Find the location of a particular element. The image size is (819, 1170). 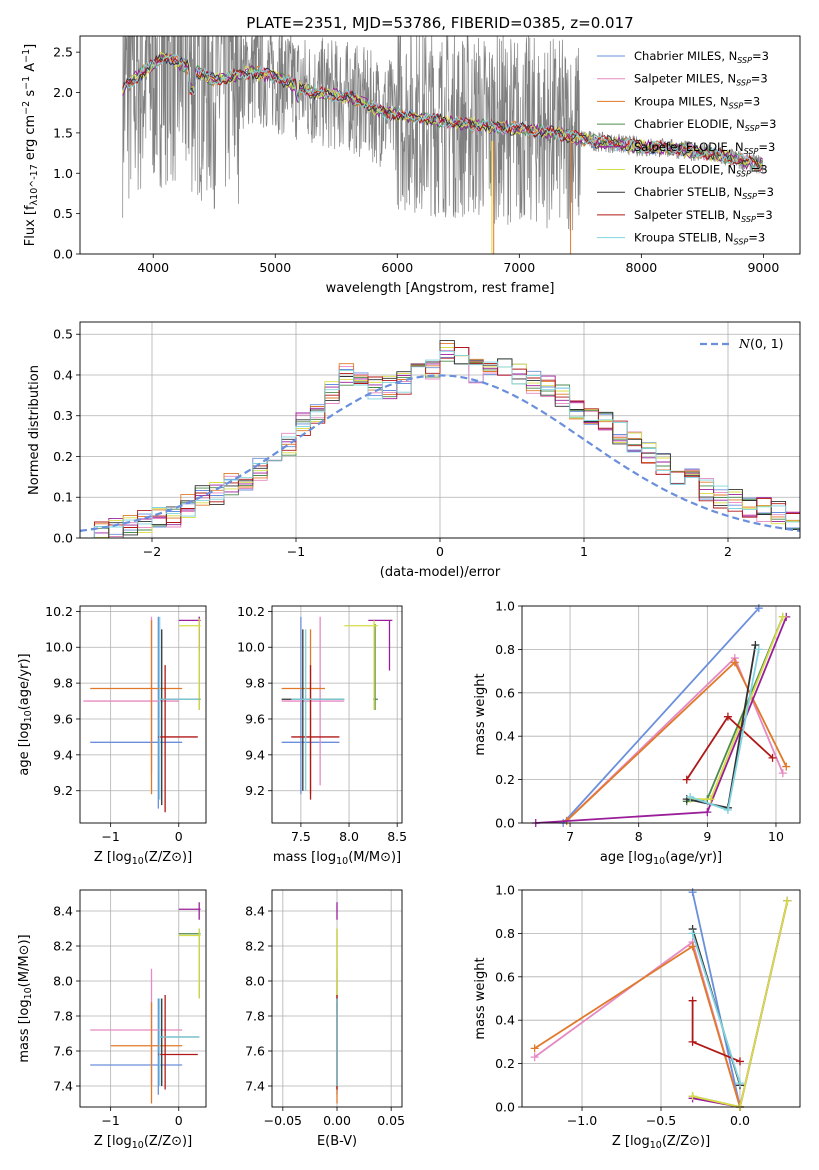

label-part: (Z/Z⊙)] is located at coordinates (686, 1141).